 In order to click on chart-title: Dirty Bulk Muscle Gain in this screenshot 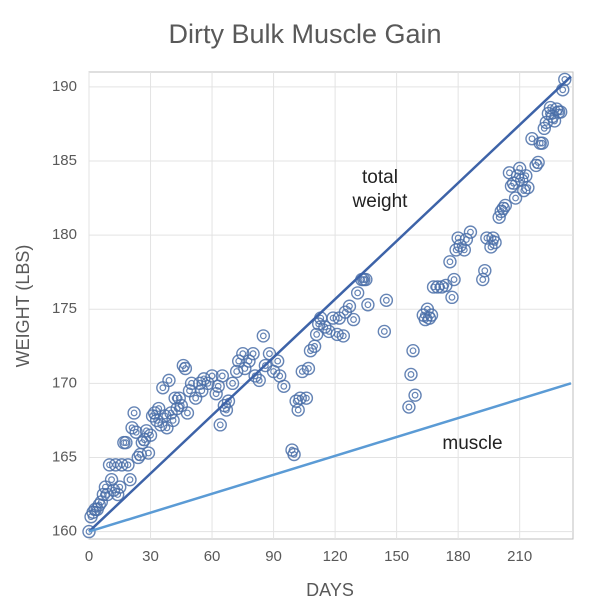, I will do `click(304, 34)`.